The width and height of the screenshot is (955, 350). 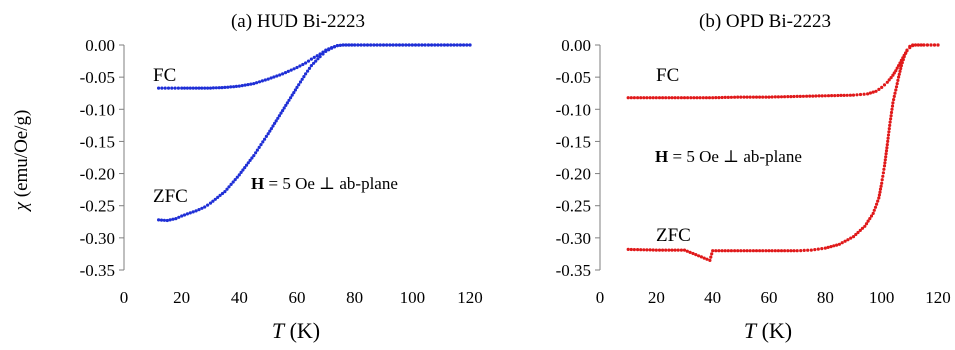 What do you see at coordinates (728, 156) in the screenshot?
I see `panel-b-field-annotation: H = 5 Oe ⊥ ab-plane` at bounding box center [728, 156].